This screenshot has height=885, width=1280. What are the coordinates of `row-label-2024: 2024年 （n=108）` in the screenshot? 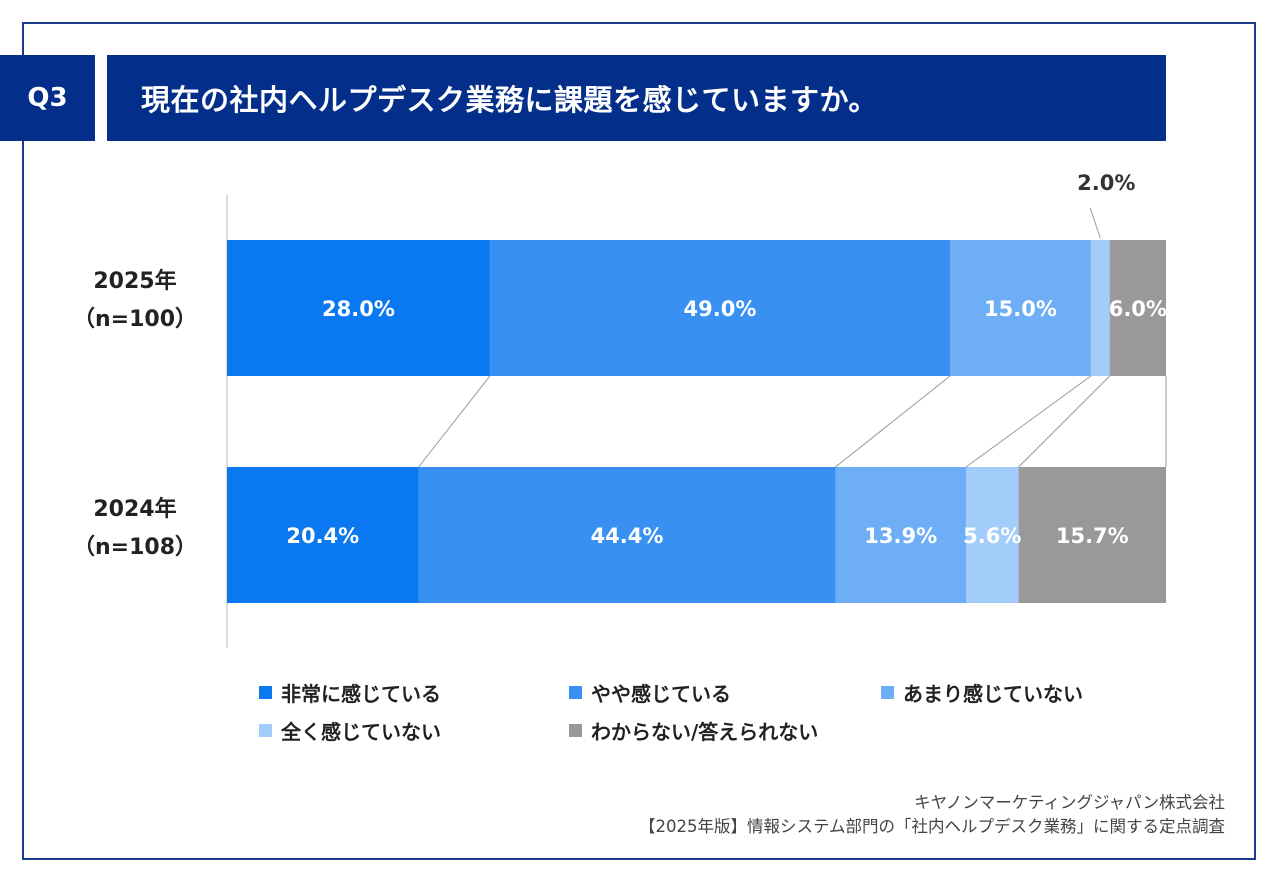 It's located at (135, 529).